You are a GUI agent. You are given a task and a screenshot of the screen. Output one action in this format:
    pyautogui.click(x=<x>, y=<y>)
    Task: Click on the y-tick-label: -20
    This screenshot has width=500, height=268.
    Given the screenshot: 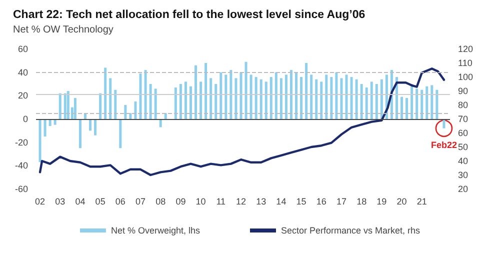 What is the action you would take?
    pyautogui.click(x=21, y=142)
    